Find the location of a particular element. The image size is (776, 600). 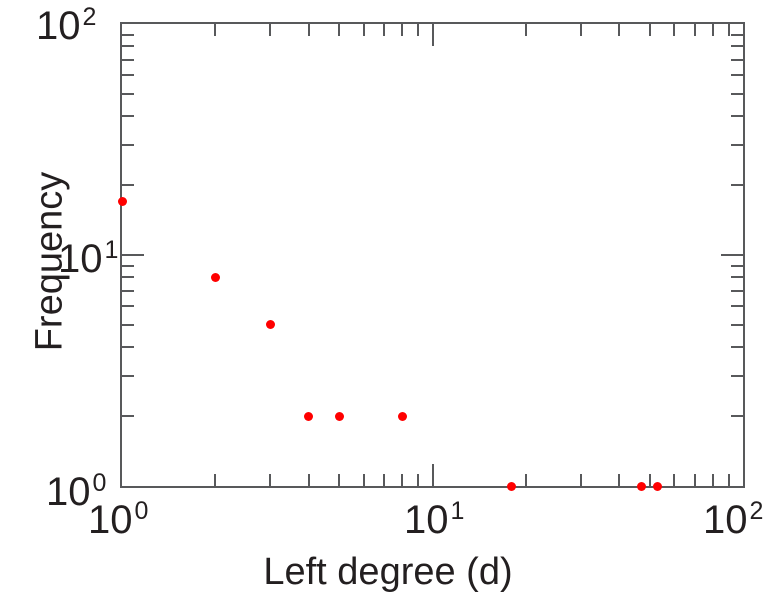

y-axis-tick-major-left is located at coordinates (133, 255).